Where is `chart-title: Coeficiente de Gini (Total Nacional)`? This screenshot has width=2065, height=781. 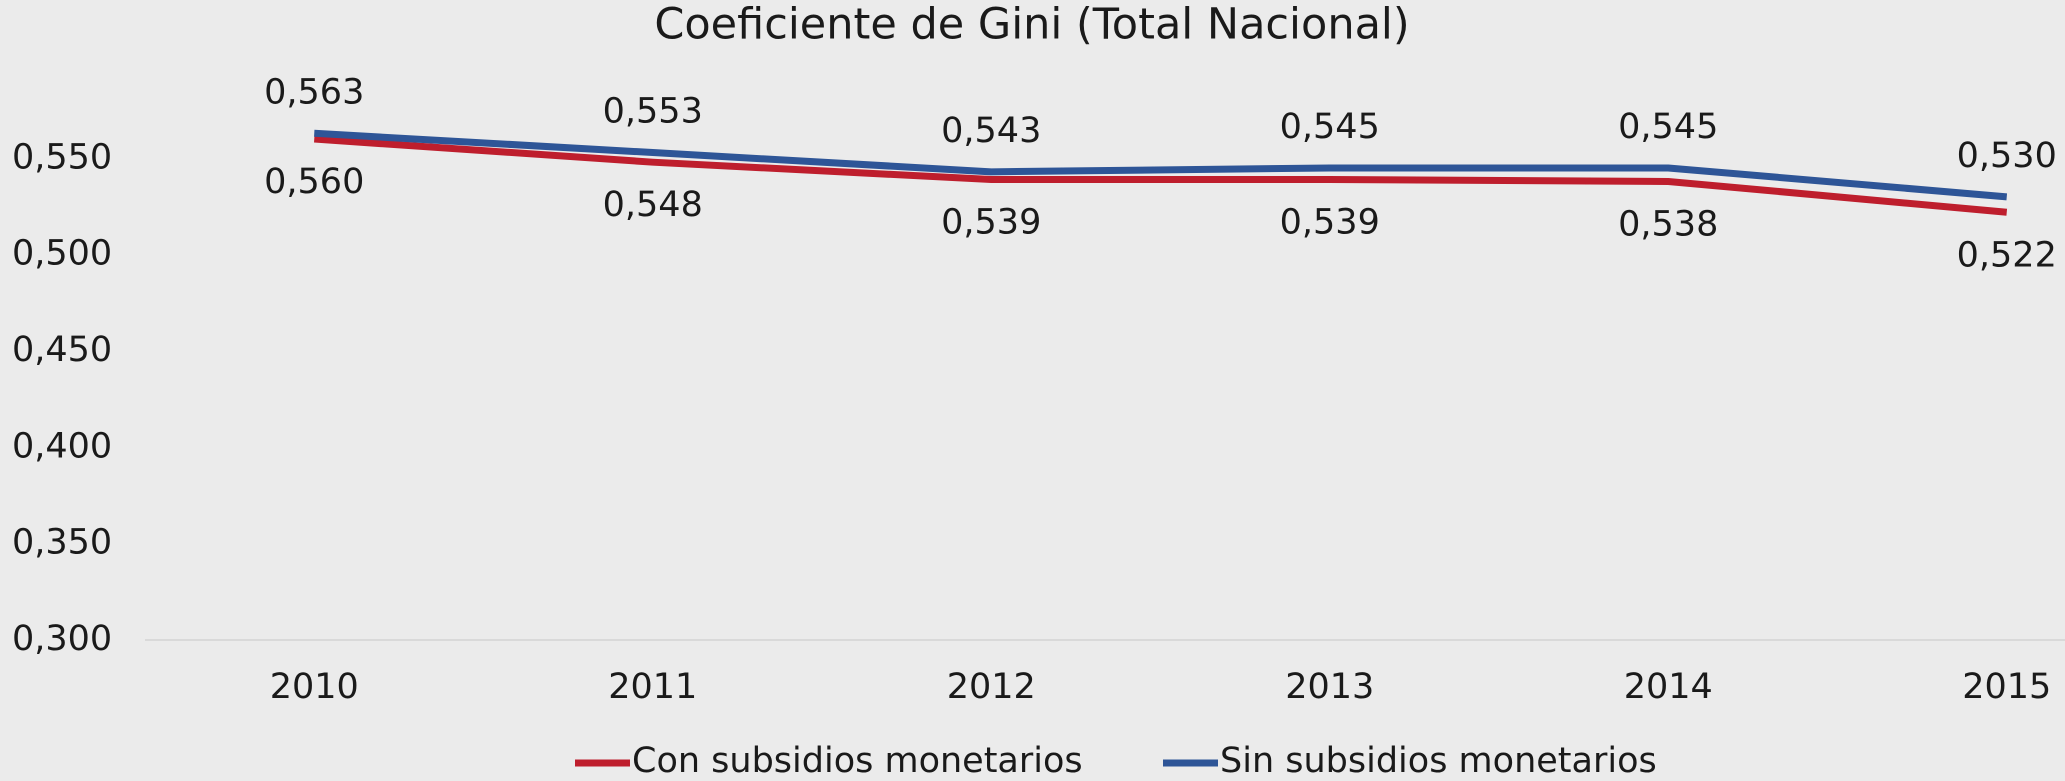 chart-title: Coeficiente de Gini (Total Nacional) is located at coordinates (1031, 25).